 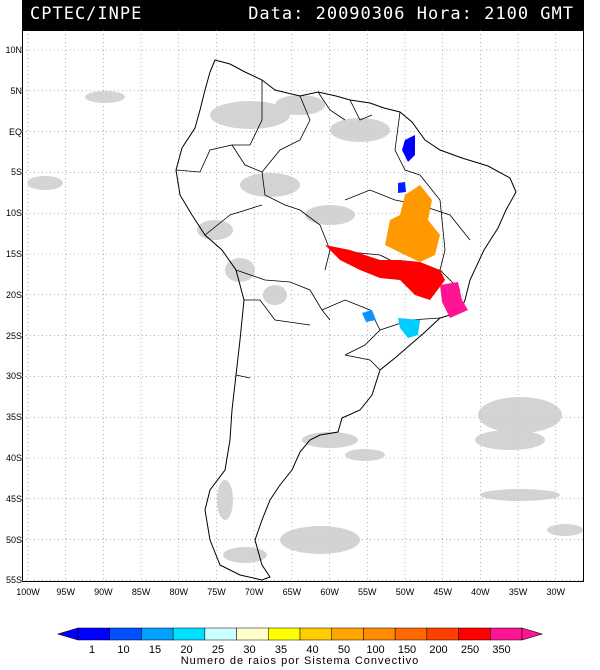 What do you see at coordinates (249, 650) in the screenshot?
I see `colorbar-tick-label: 30` at bounding box center [249, 650].